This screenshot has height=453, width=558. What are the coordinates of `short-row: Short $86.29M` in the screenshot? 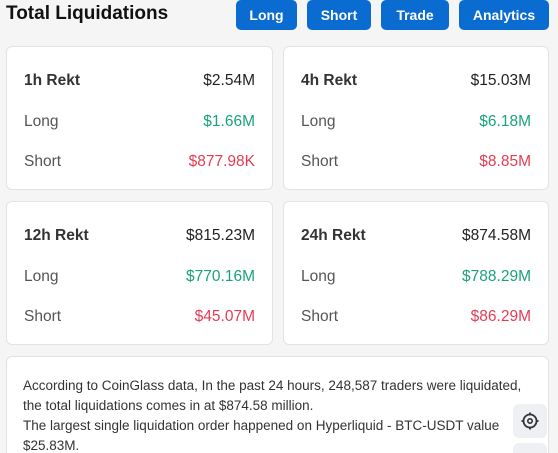 It's located at (416, 317).